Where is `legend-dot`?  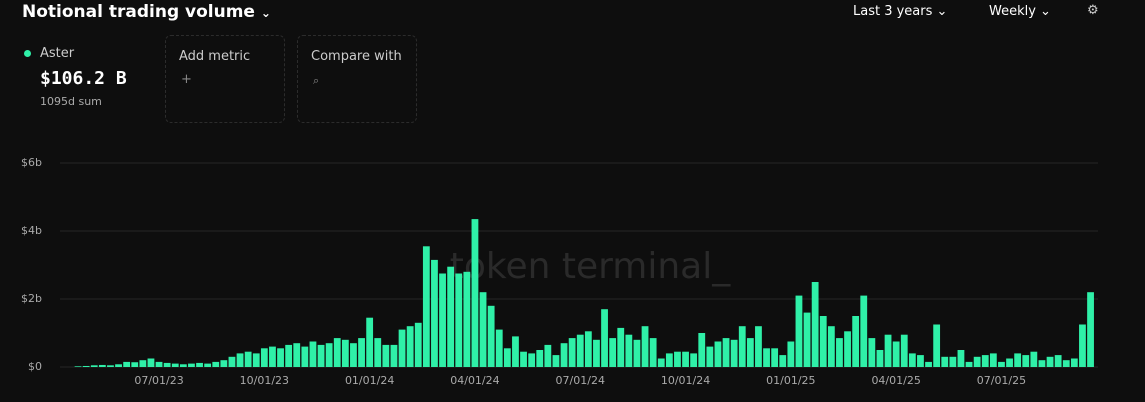 legend-dot is located at coordinates (27, 53).